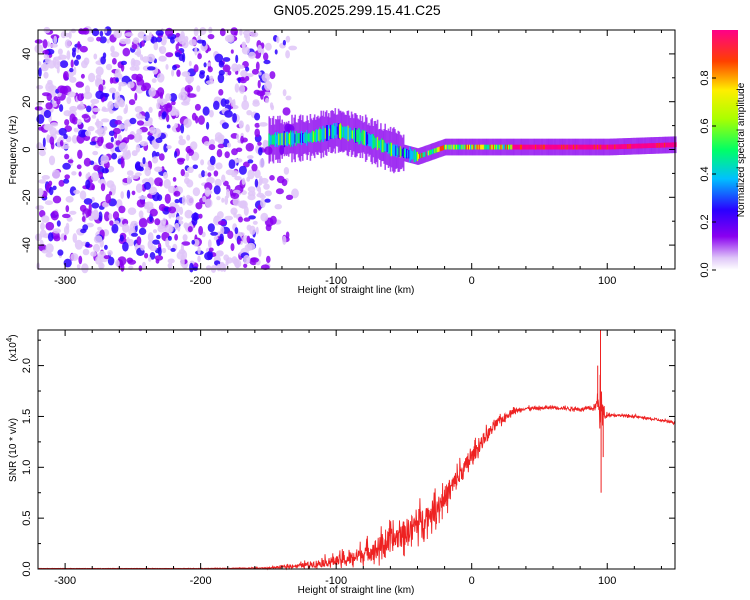  What do you see at coordinates (705, 269) in the screenshot?
I see `colorbar-tick-label: 0.0` at bounding box center [705, 269].